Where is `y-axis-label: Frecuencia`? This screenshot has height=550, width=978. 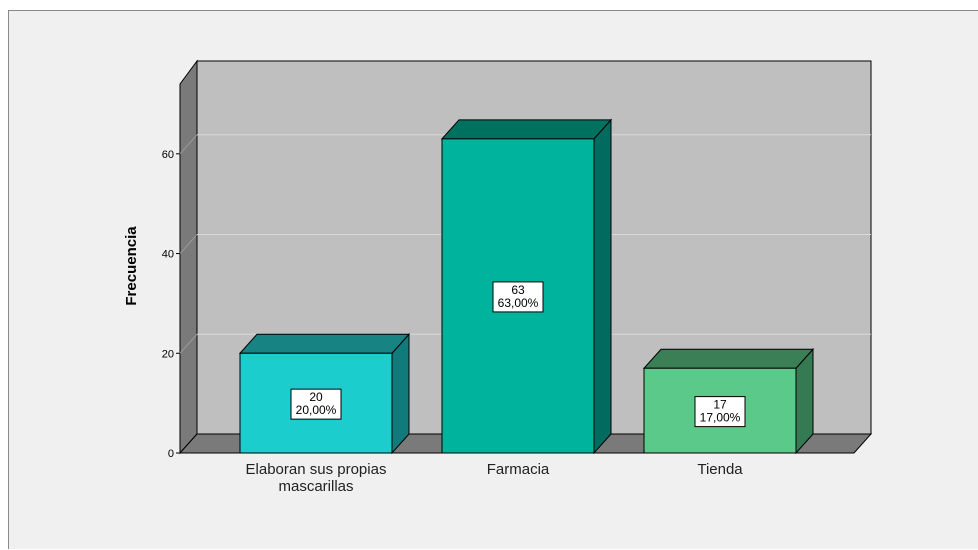 y-axis-label: Frecuencia is located at coordinates (131, 266).